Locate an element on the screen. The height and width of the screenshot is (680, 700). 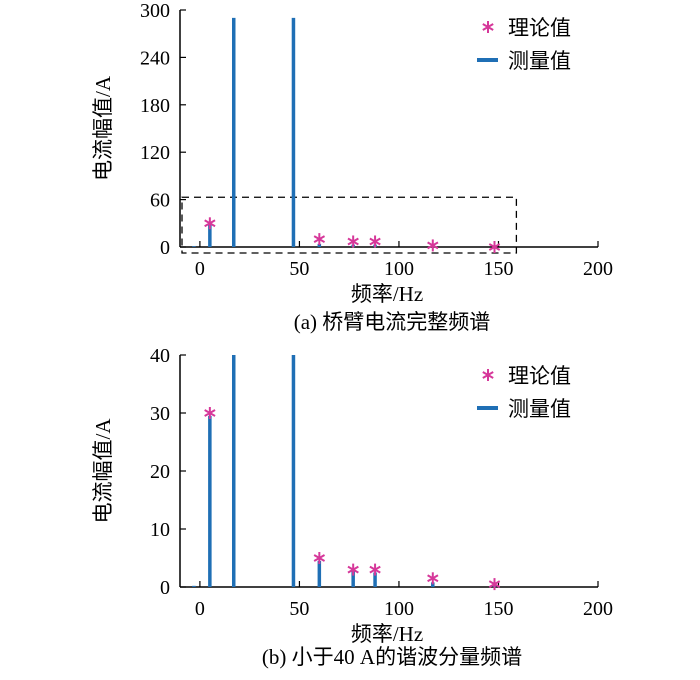
y-tick-label: 30 is located at coordinates (160, 414).